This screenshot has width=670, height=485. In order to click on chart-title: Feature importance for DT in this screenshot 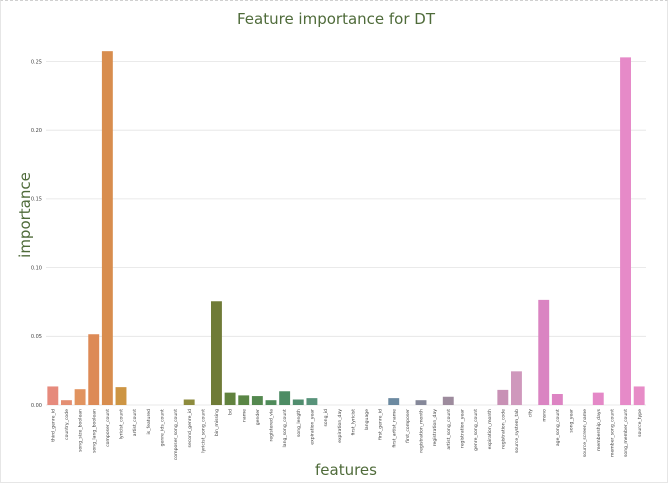, I will do `click(336, 19)`.